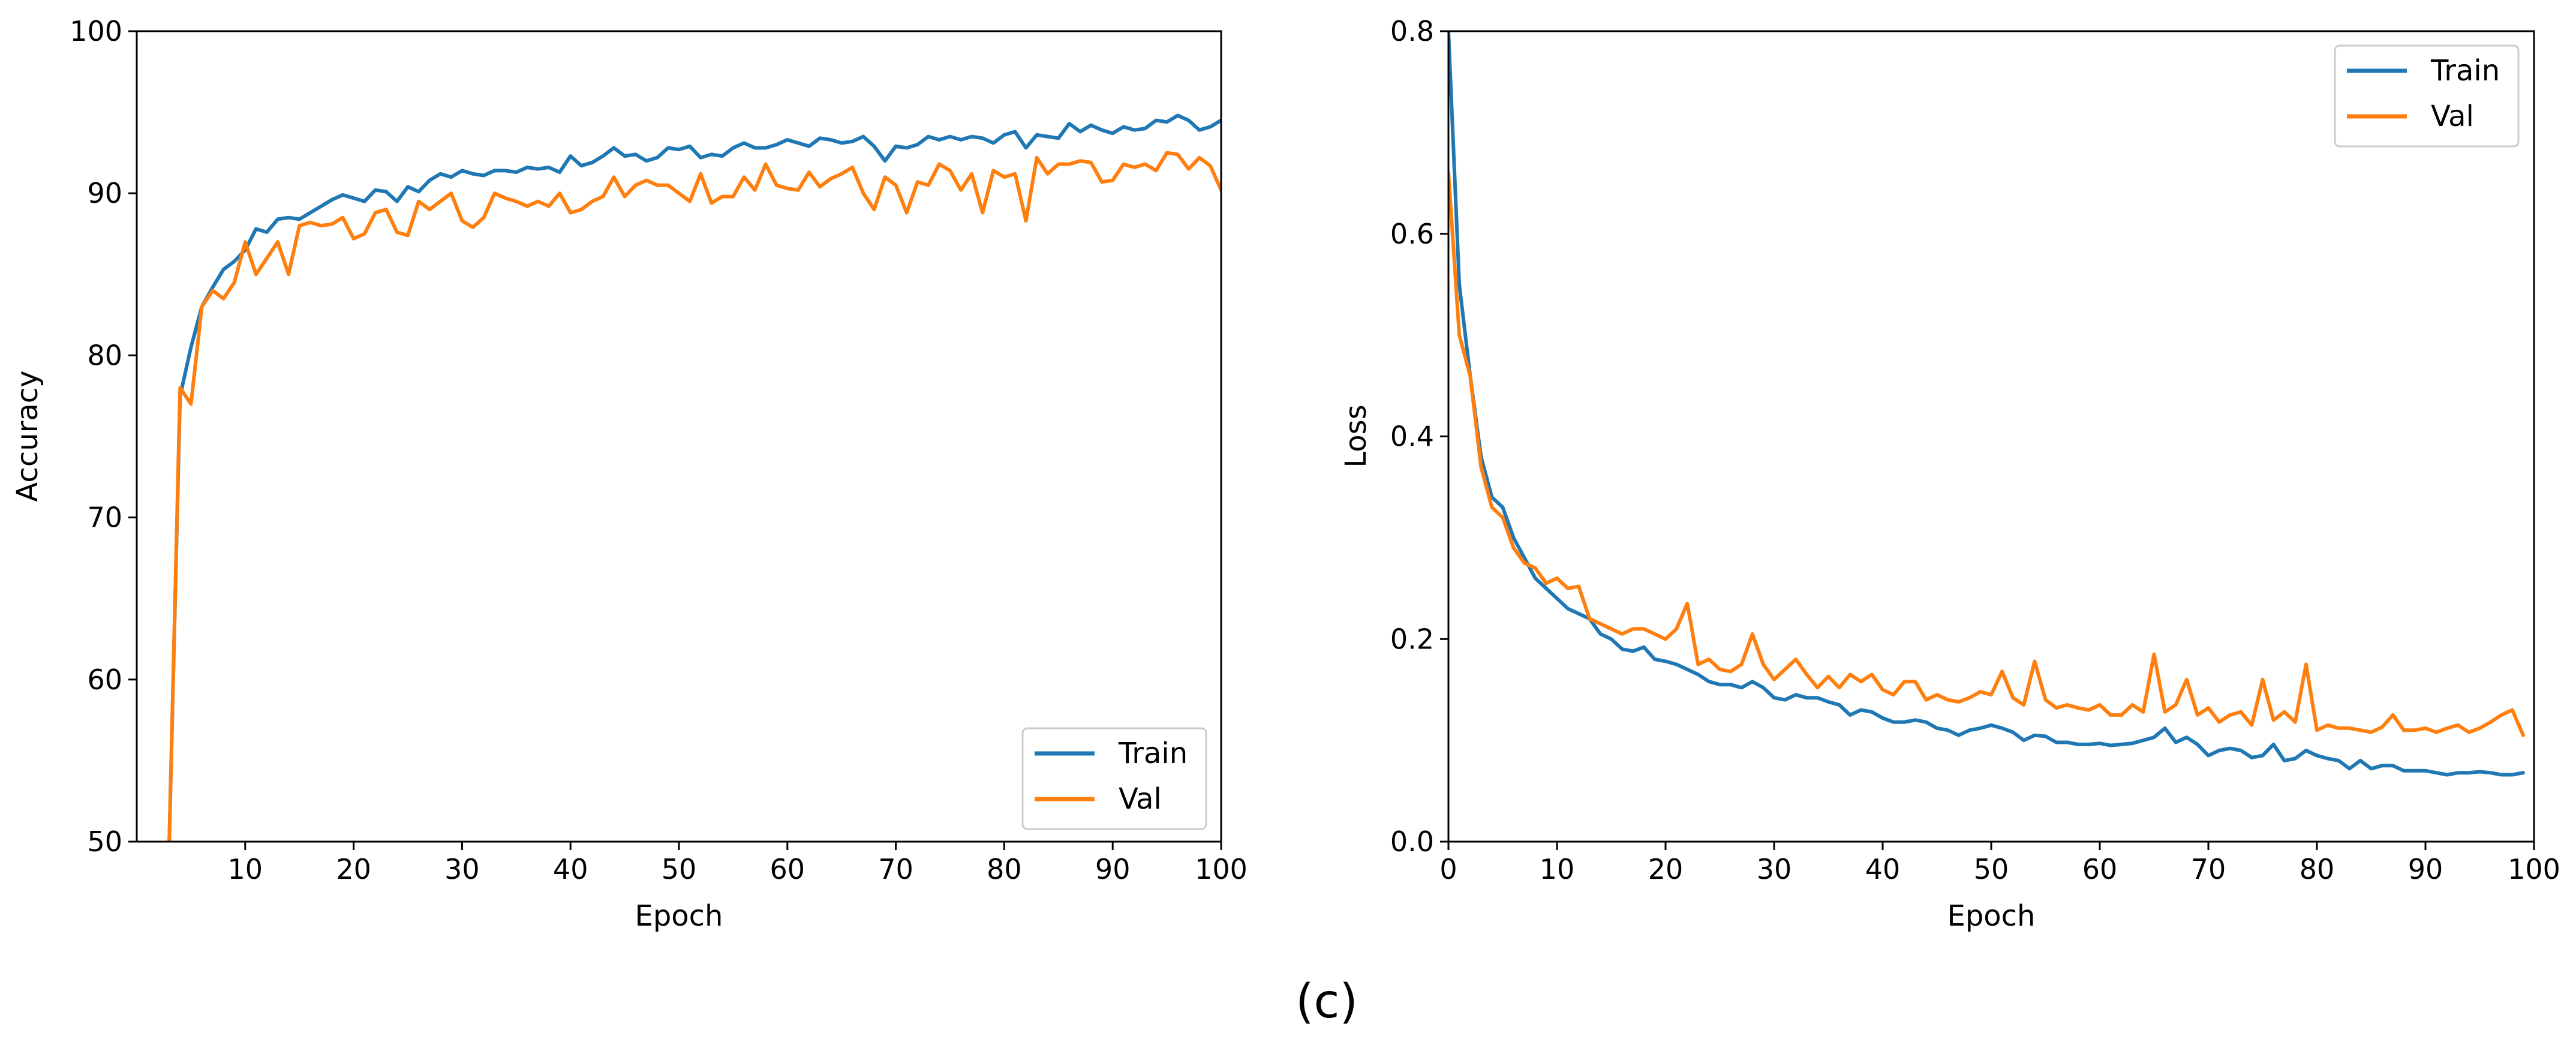 Image resolution: width=2576 pixels, height=1042 pixels. I want to click on loss-x-tick-label: 30, so click(1775, 869).